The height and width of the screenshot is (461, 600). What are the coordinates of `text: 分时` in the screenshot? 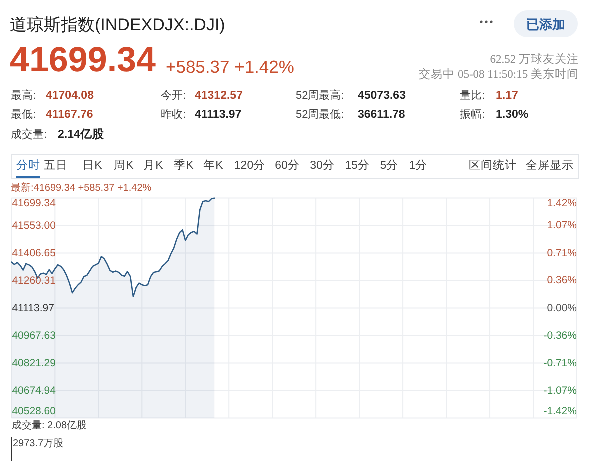 It's located at (28, 165).